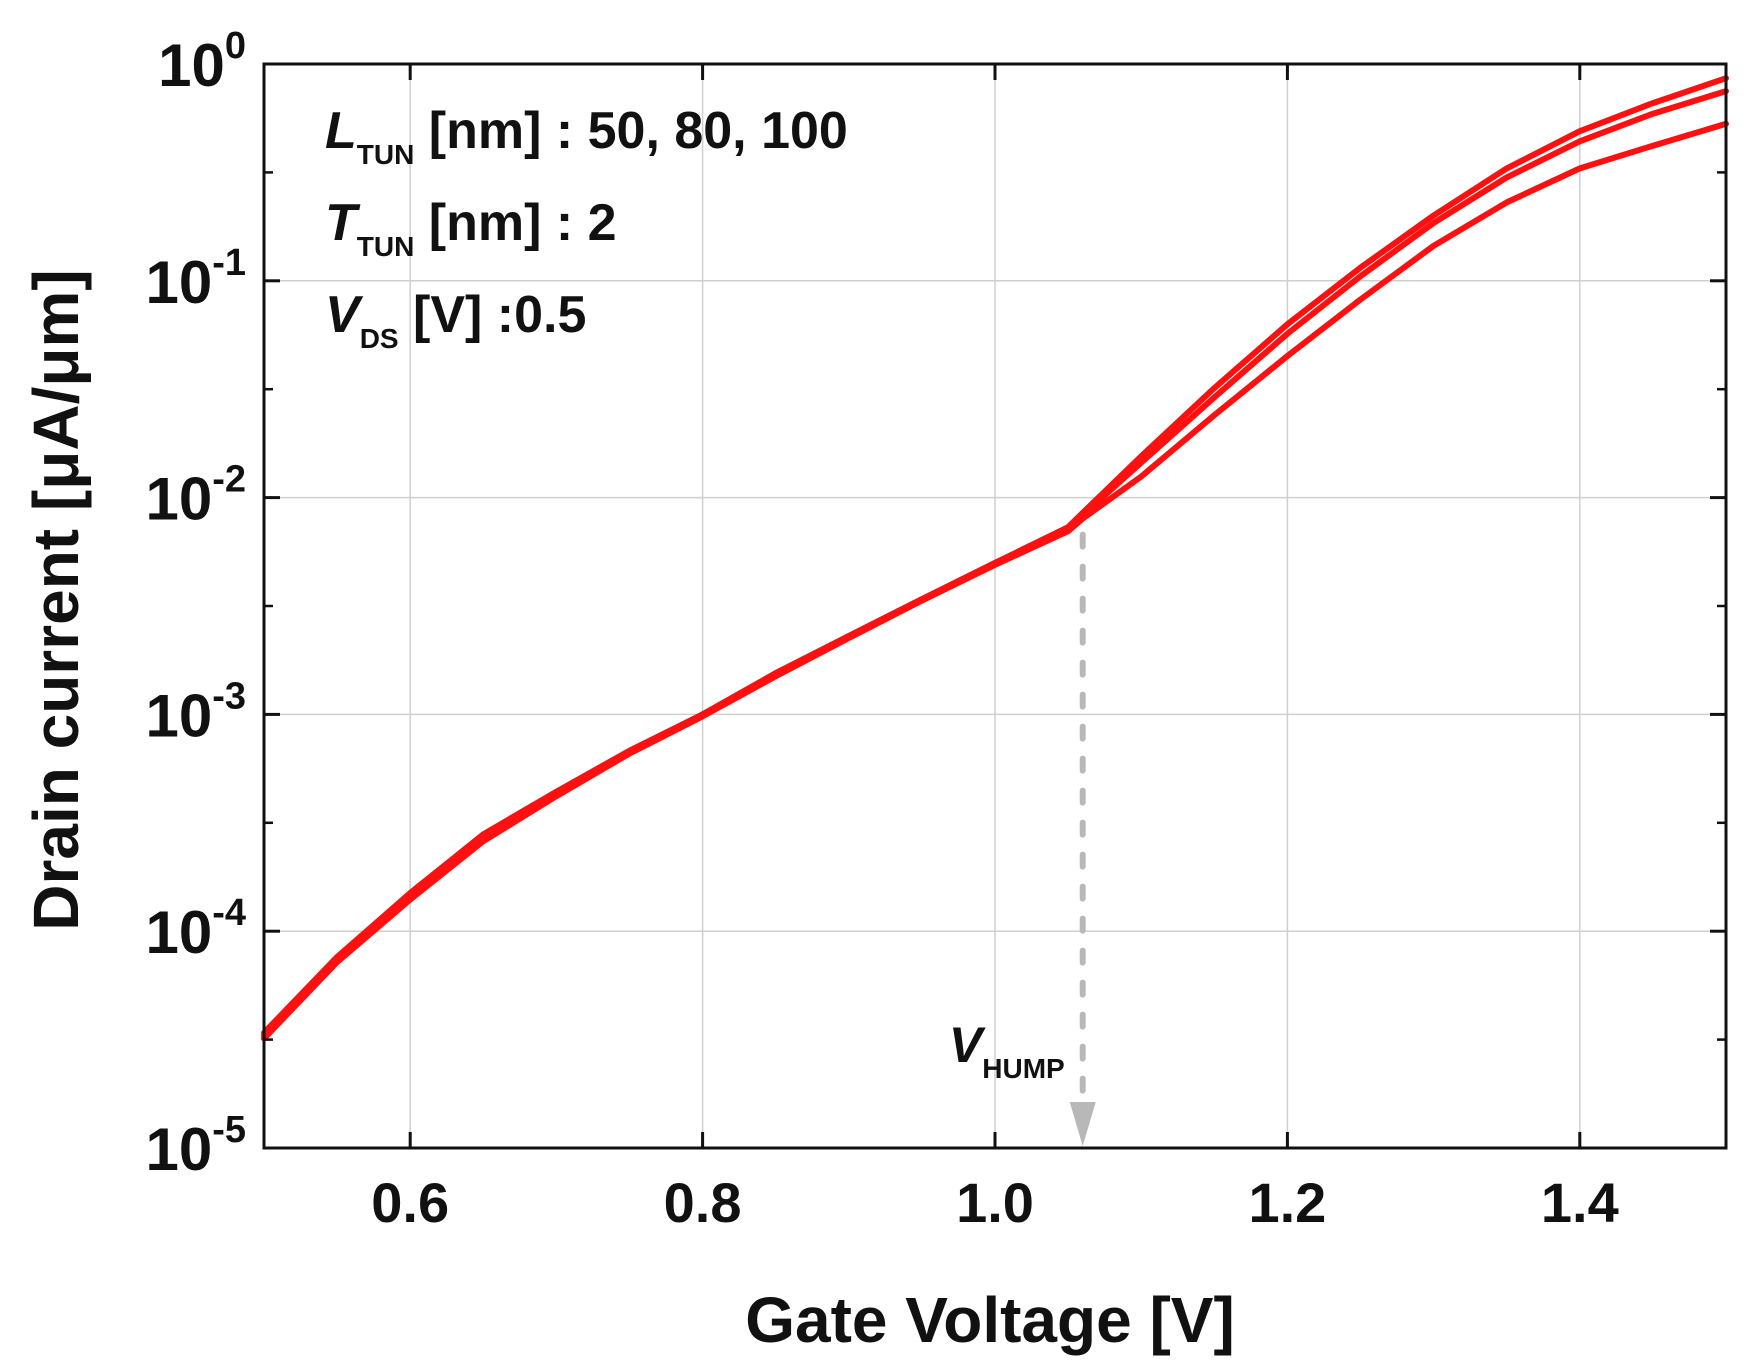 Image resolution: width=1756 pixels, height=1367 pixels. Describe the element at coordinates (990, 1320) in the screenshot. I see `x-axis-title: Gate Voltage [V]` at that location.